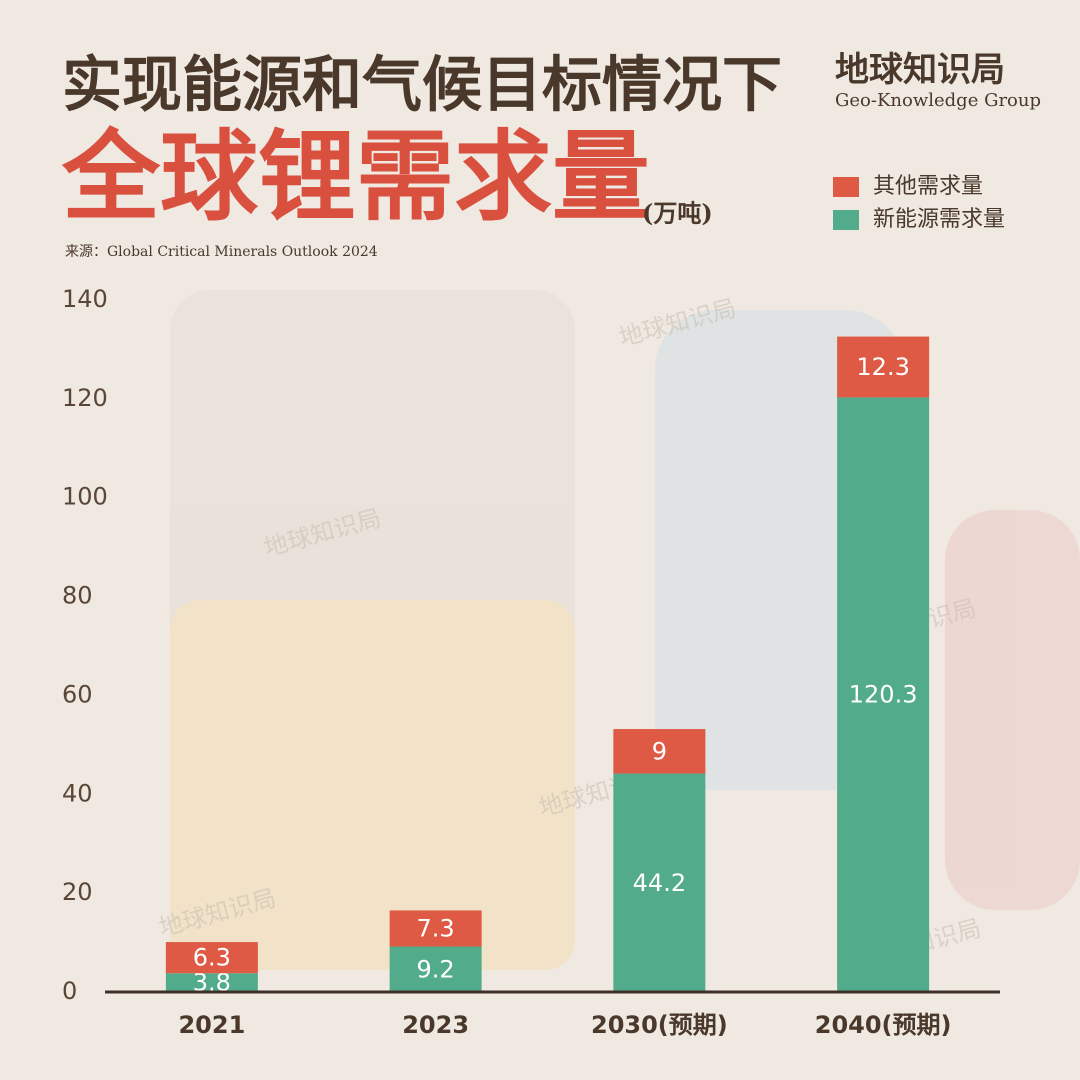 The width and height of the screenshot is (1080, 1080). I want to click on chart-subtitle: 全球锂需求量, so click(355, 176).